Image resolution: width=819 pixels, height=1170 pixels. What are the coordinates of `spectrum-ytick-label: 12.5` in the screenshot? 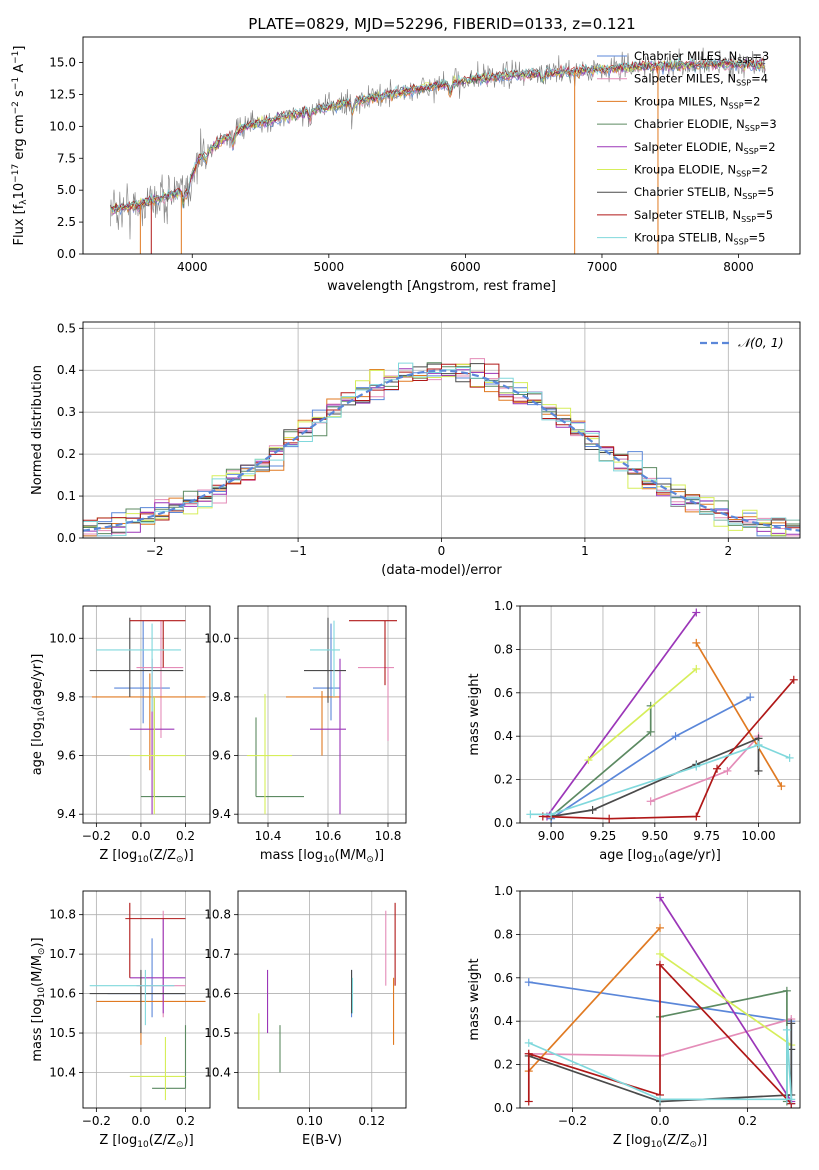 It's located at (62, 94).